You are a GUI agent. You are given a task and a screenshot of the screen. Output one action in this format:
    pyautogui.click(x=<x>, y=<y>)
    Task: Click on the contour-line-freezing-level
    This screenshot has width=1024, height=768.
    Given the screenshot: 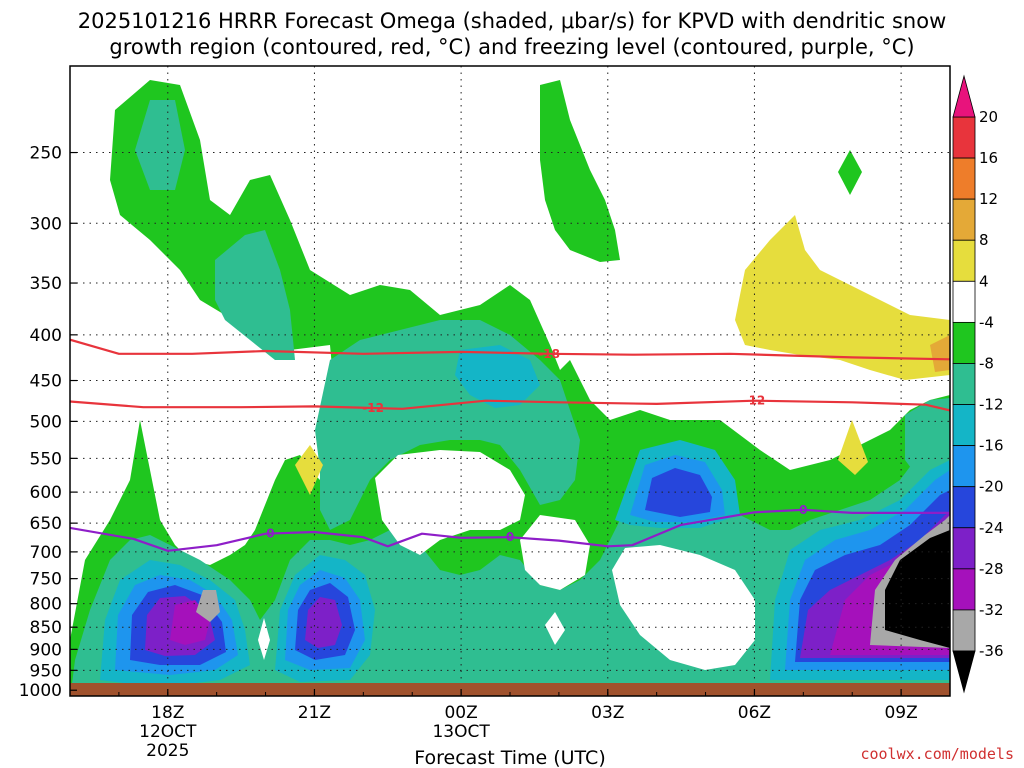 What is the action you would take?
    pyautogui.click(x=510, y=530)
    